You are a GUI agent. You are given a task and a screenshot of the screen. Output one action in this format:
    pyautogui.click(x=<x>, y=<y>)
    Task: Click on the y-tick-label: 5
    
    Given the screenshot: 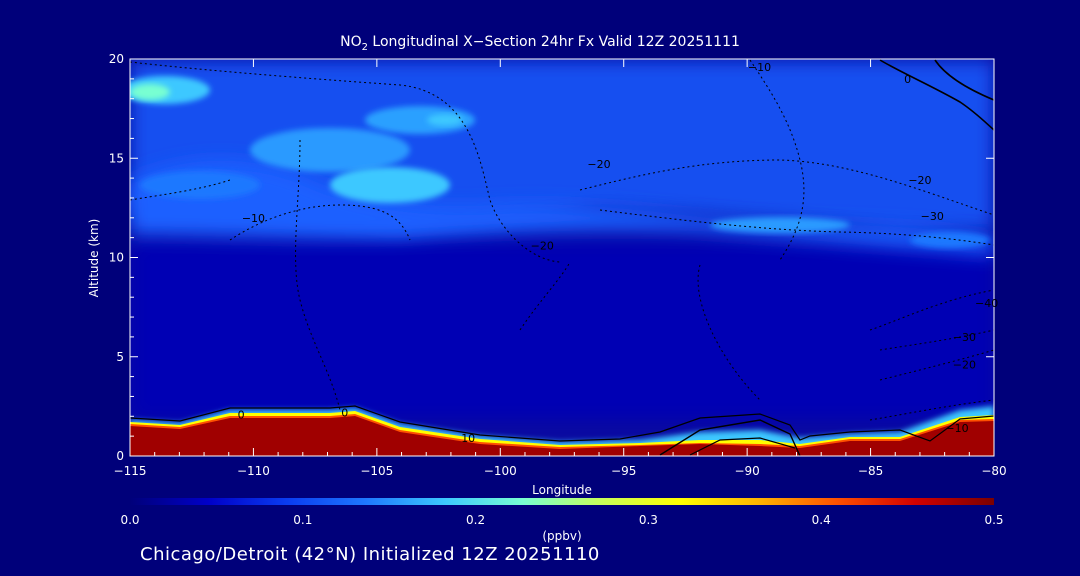 What is the action you would take?
    pyautogui.click(x=120, y=357)
    